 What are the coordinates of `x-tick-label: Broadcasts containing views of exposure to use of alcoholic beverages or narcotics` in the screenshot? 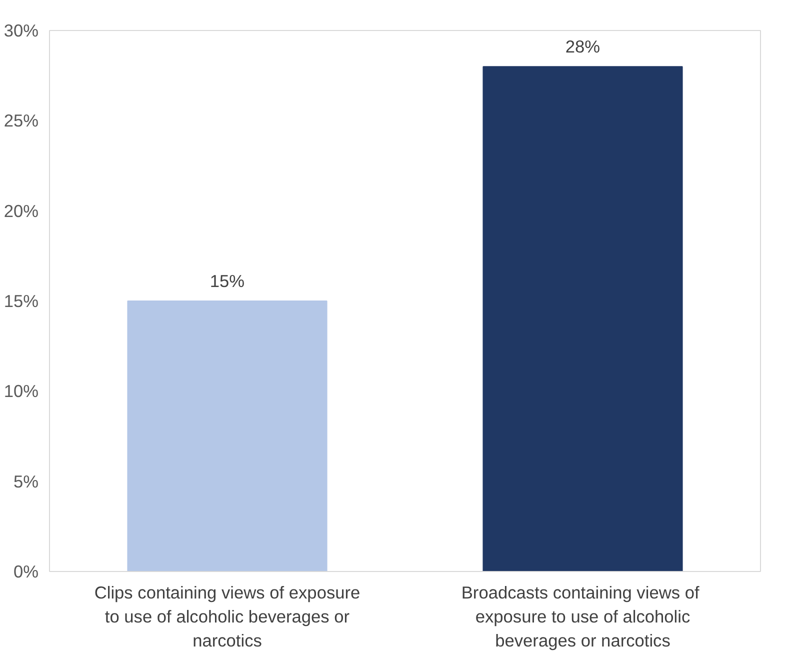 It's located at (580, 616).